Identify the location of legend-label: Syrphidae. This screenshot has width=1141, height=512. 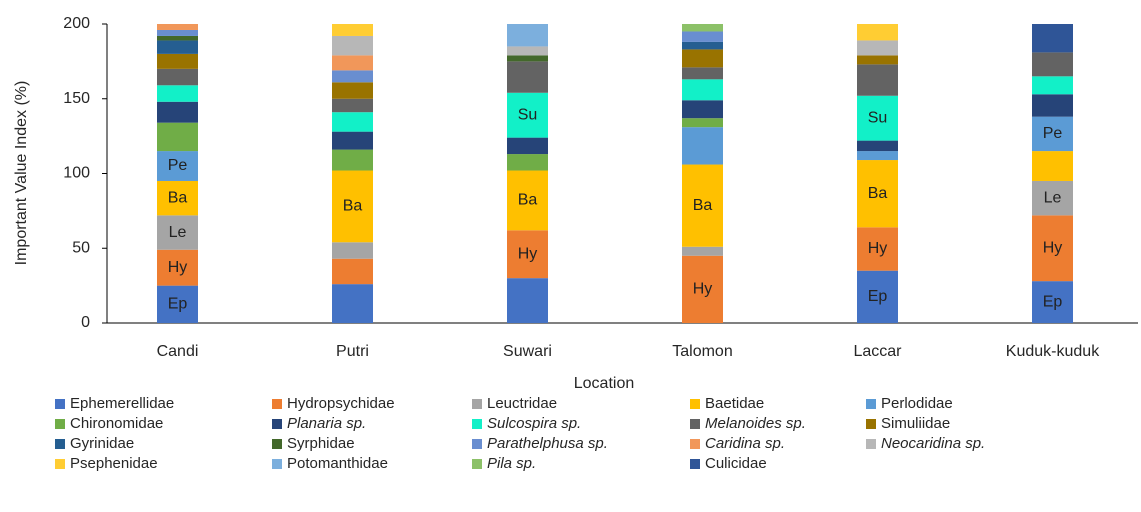
(321, 443).